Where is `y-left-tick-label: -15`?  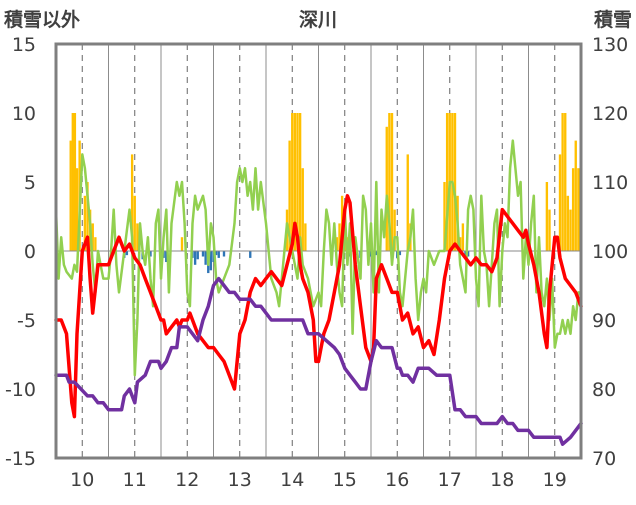
y-left-tick-label: -15 is located at coordinates (20, 459).